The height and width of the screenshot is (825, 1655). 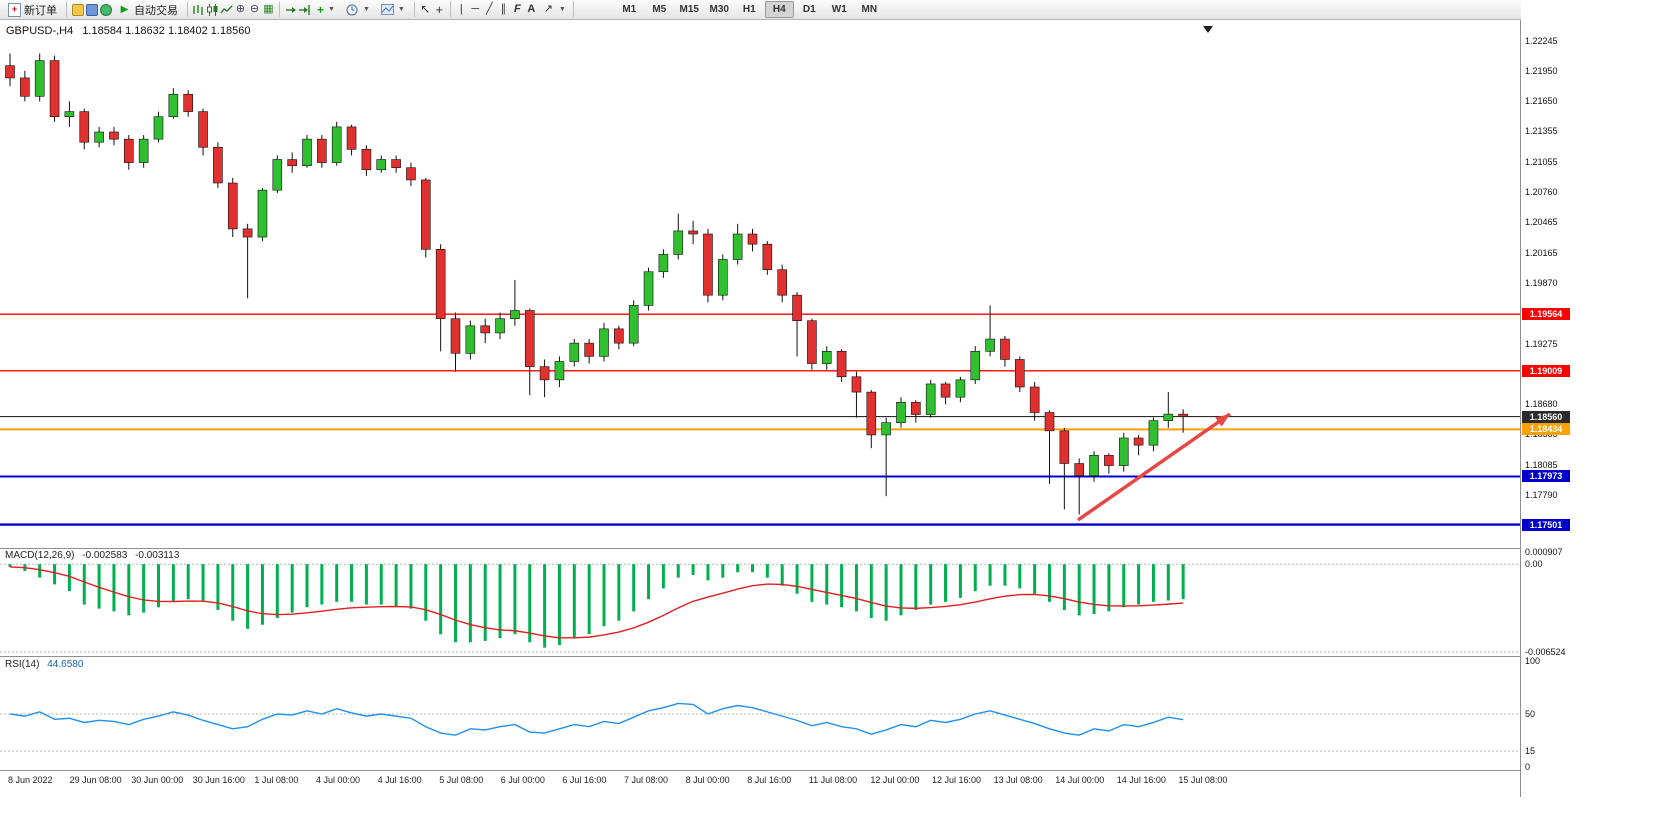 What do you see at coordinates (1154, 467) in the screenshot?
I see `trend-arrow` at bounding box center [1154, 467].